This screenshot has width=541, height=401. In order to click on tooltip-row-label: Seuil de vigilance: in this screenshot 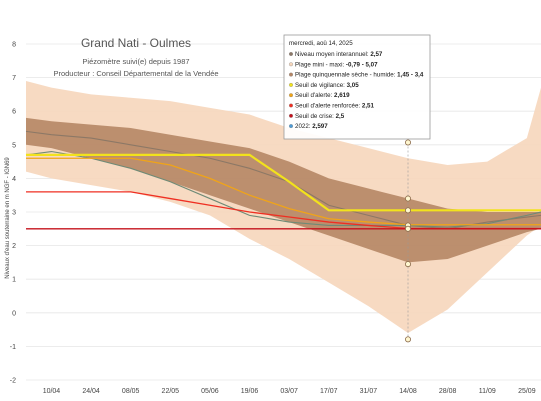, I will do `click(321, 85)`.